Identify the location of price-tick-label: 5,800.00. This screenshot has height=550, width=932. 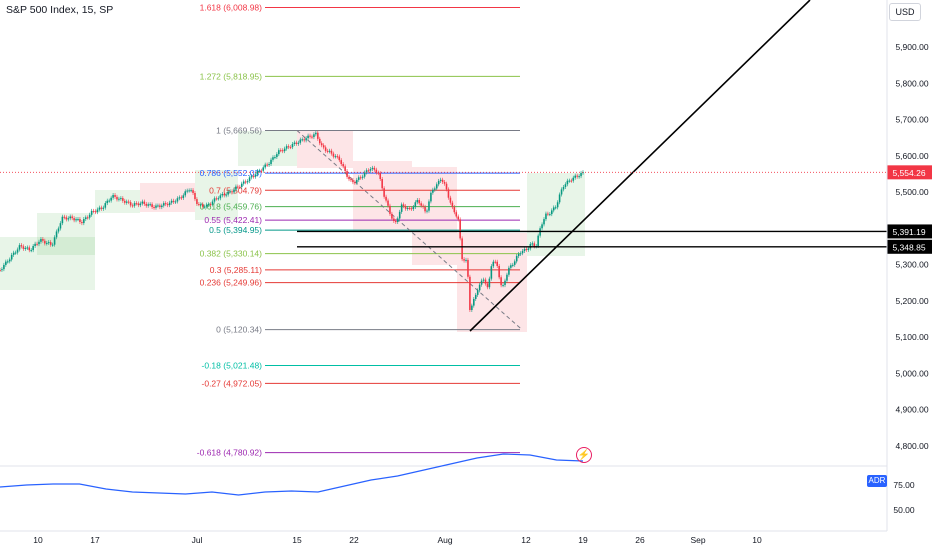
(911, 83).